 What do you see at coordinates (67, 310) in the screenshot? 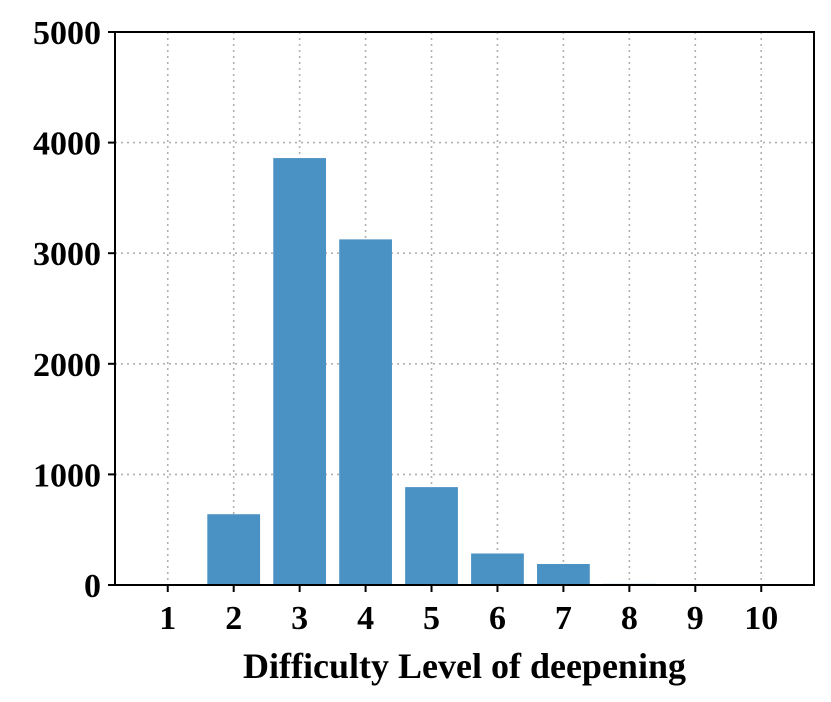
I see `y-tick-labels: 0 1000 2000 3000 4000 5000` at bounding box center [67, 310].